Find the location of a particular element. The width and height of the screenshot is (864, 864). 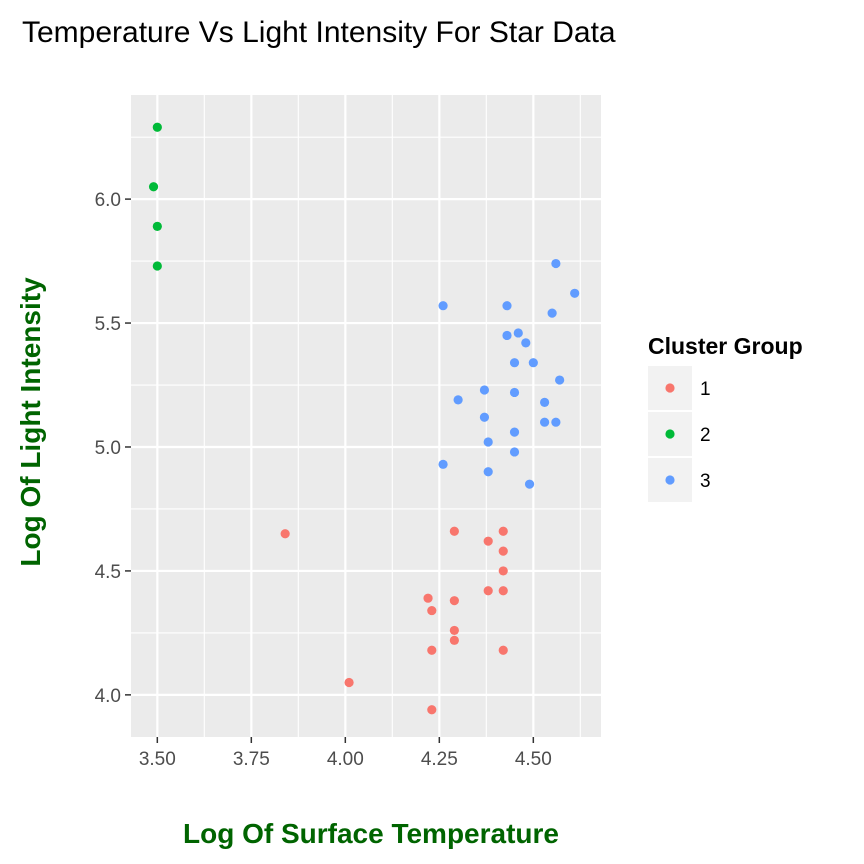

x-tick-label: 4.00 is located at coordinates (345, 759).